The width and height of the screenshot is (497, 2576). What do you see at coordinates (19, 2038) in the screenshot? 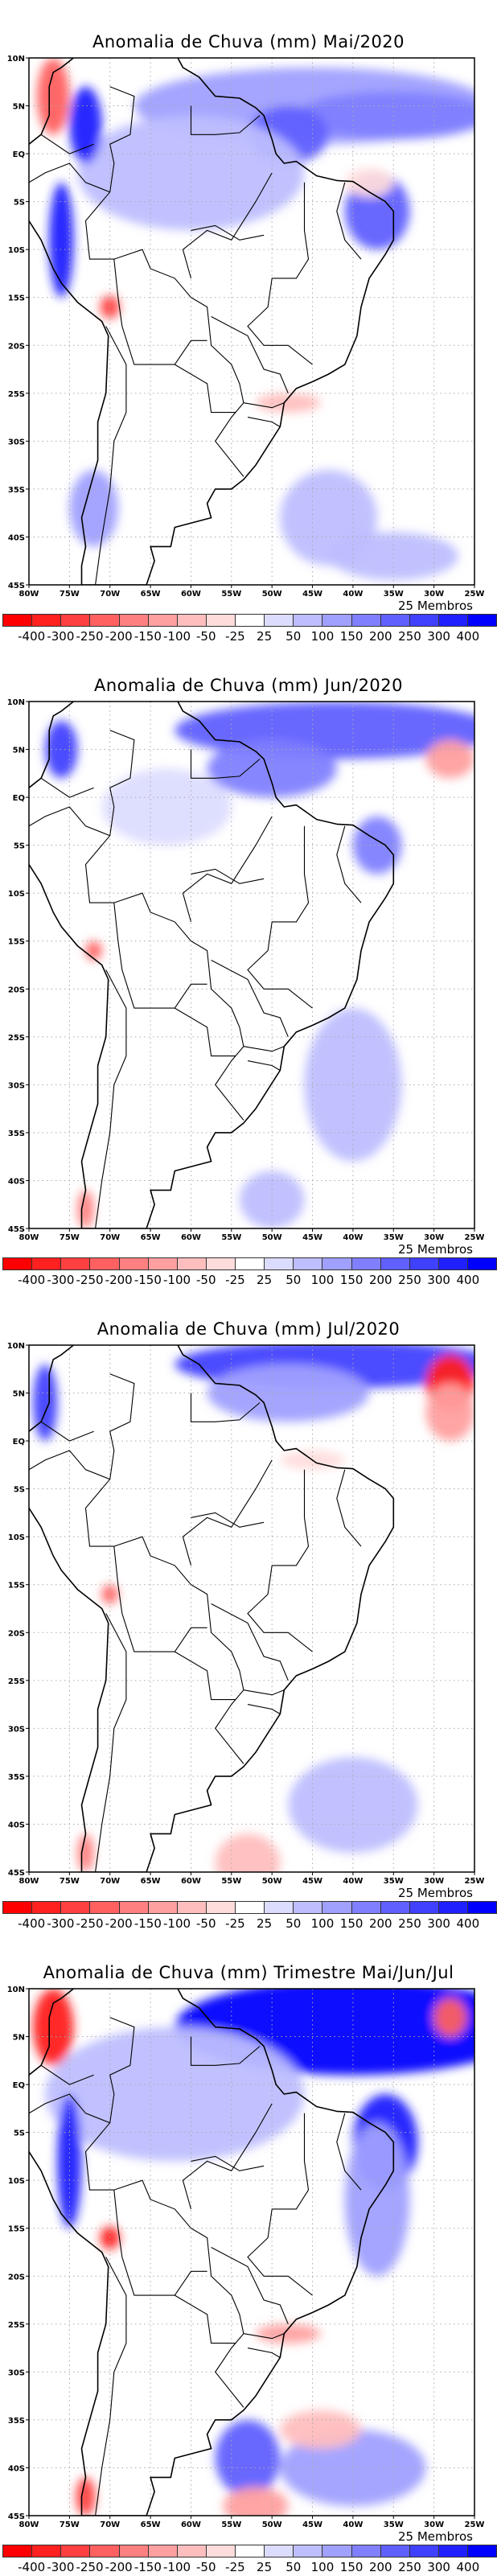
I see `y-tick-label: 5N` at bounding box center [19, 2038].